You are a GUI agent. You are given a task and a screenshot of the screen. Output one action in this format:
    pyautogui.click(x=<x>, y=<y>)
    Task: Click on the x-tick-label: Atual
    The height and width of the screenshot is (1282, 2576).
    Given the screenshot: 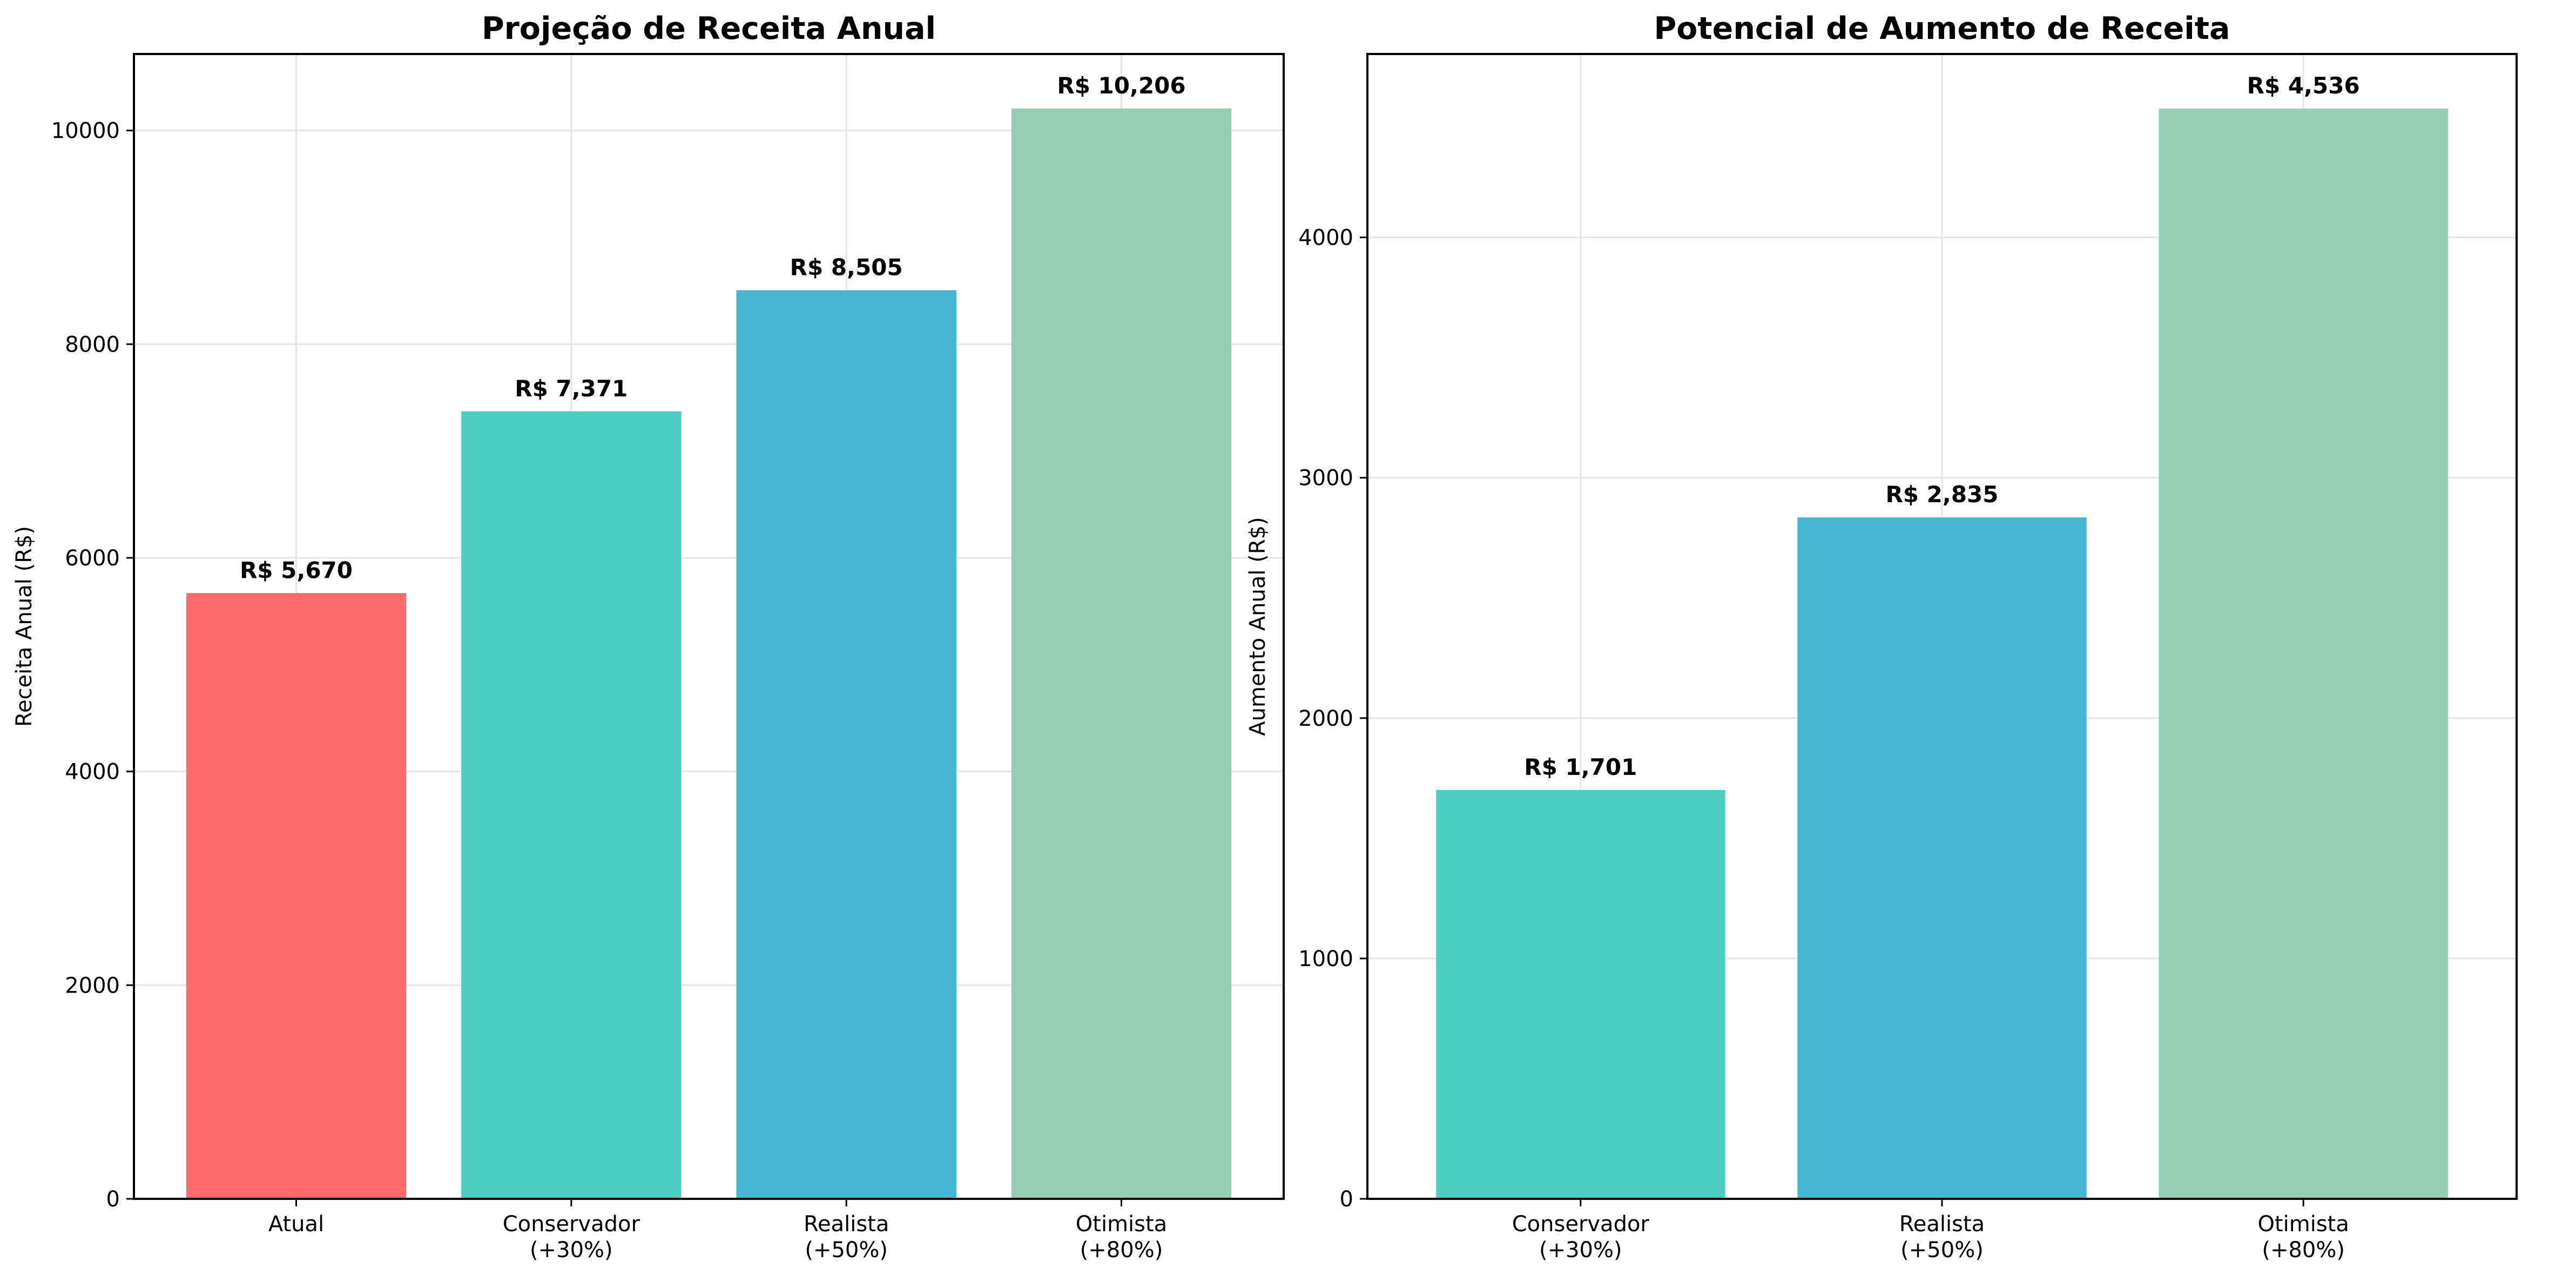 What is the action you would take?
    pyautogui.click(x=296, y=1224)
    